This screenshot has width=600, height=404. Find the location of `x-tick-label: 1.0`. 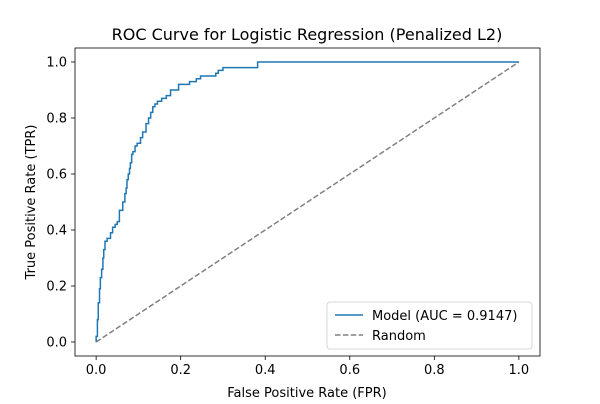

x-tick-label: 1.0 is located at coordinates (519, 370).